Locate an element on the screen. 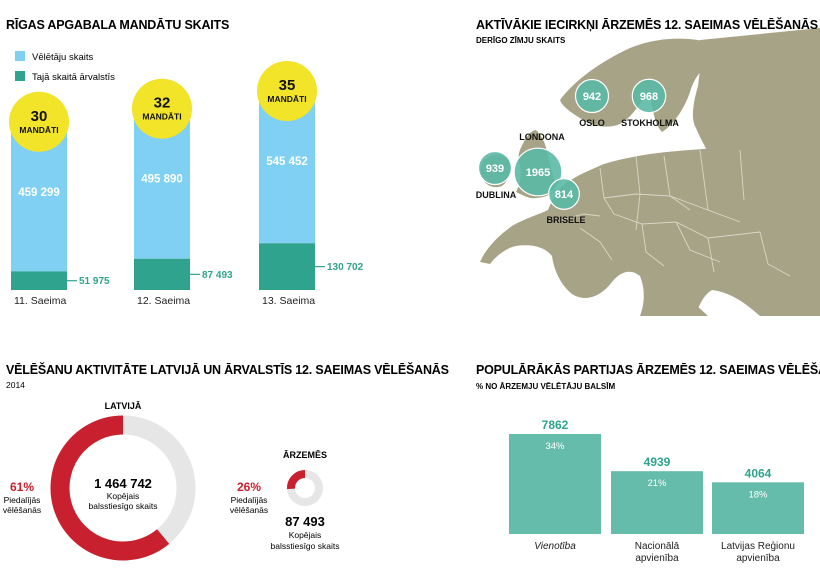 This screenshot has width=820, height=579. city-value: 939 is located at coordinates (495, 169).